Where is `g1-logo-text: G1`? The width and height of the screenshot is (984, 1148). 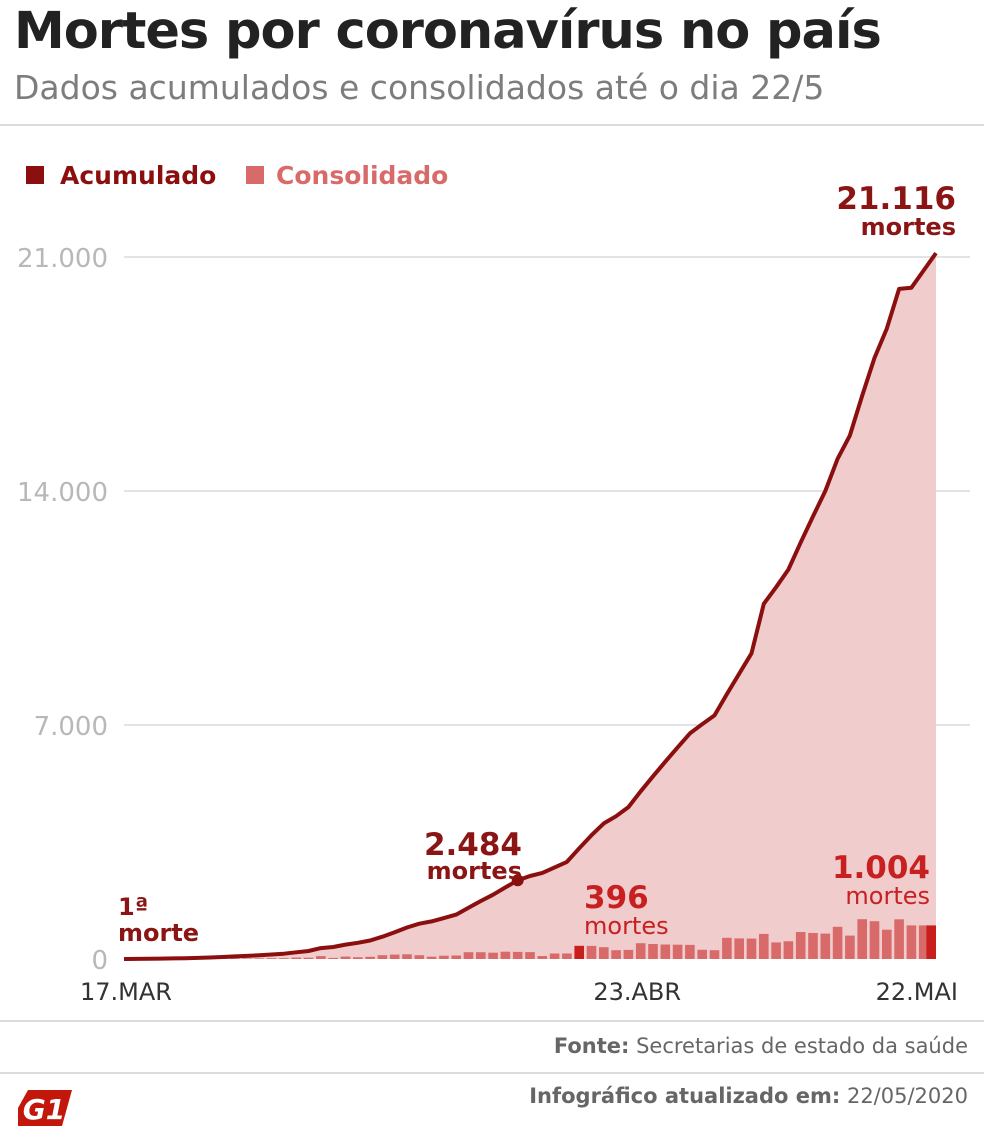 g1-logo-text: G1 is located at coordinates (44, 1109).